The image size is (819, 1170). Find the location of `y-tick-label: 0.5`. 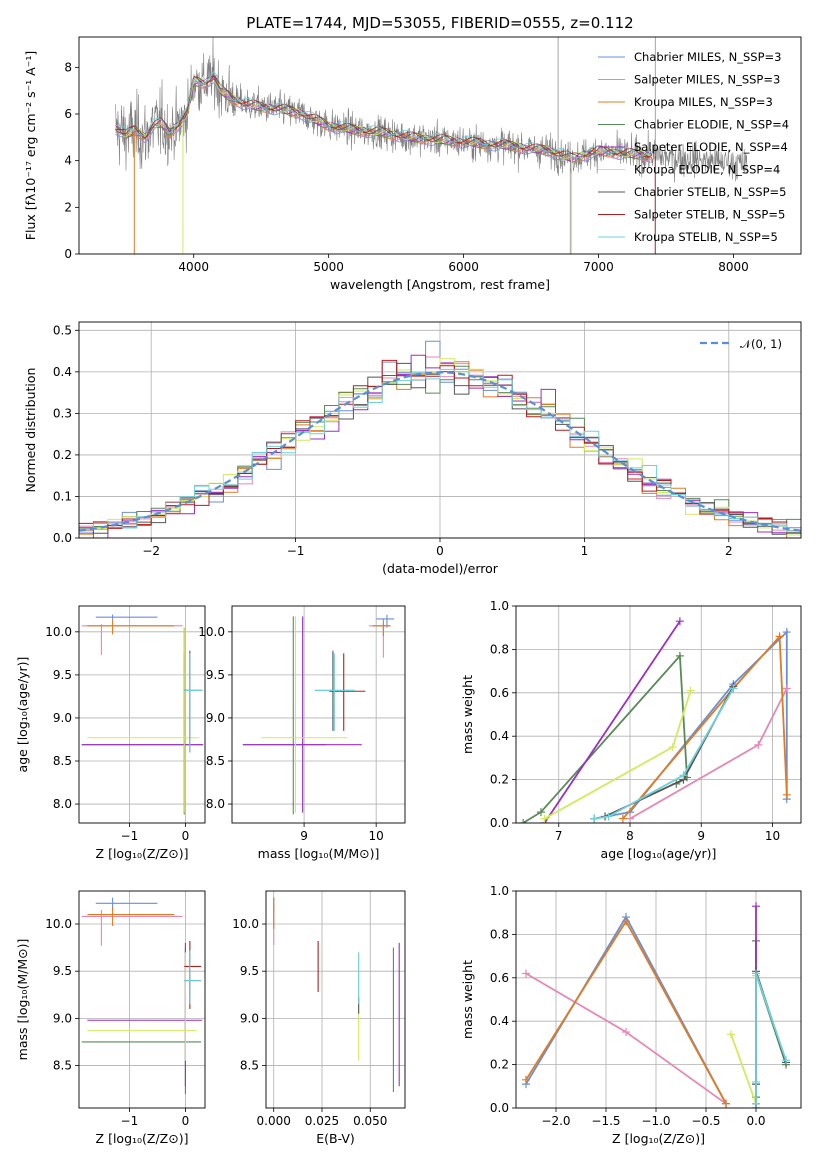

y-tick-label: 0.5 is located at coordinates (62, 330).